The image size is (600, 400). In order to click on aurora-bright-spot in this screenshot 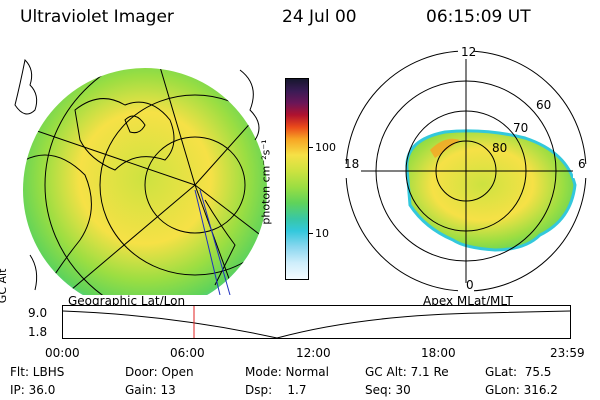, I will do `click(445, 148)`.